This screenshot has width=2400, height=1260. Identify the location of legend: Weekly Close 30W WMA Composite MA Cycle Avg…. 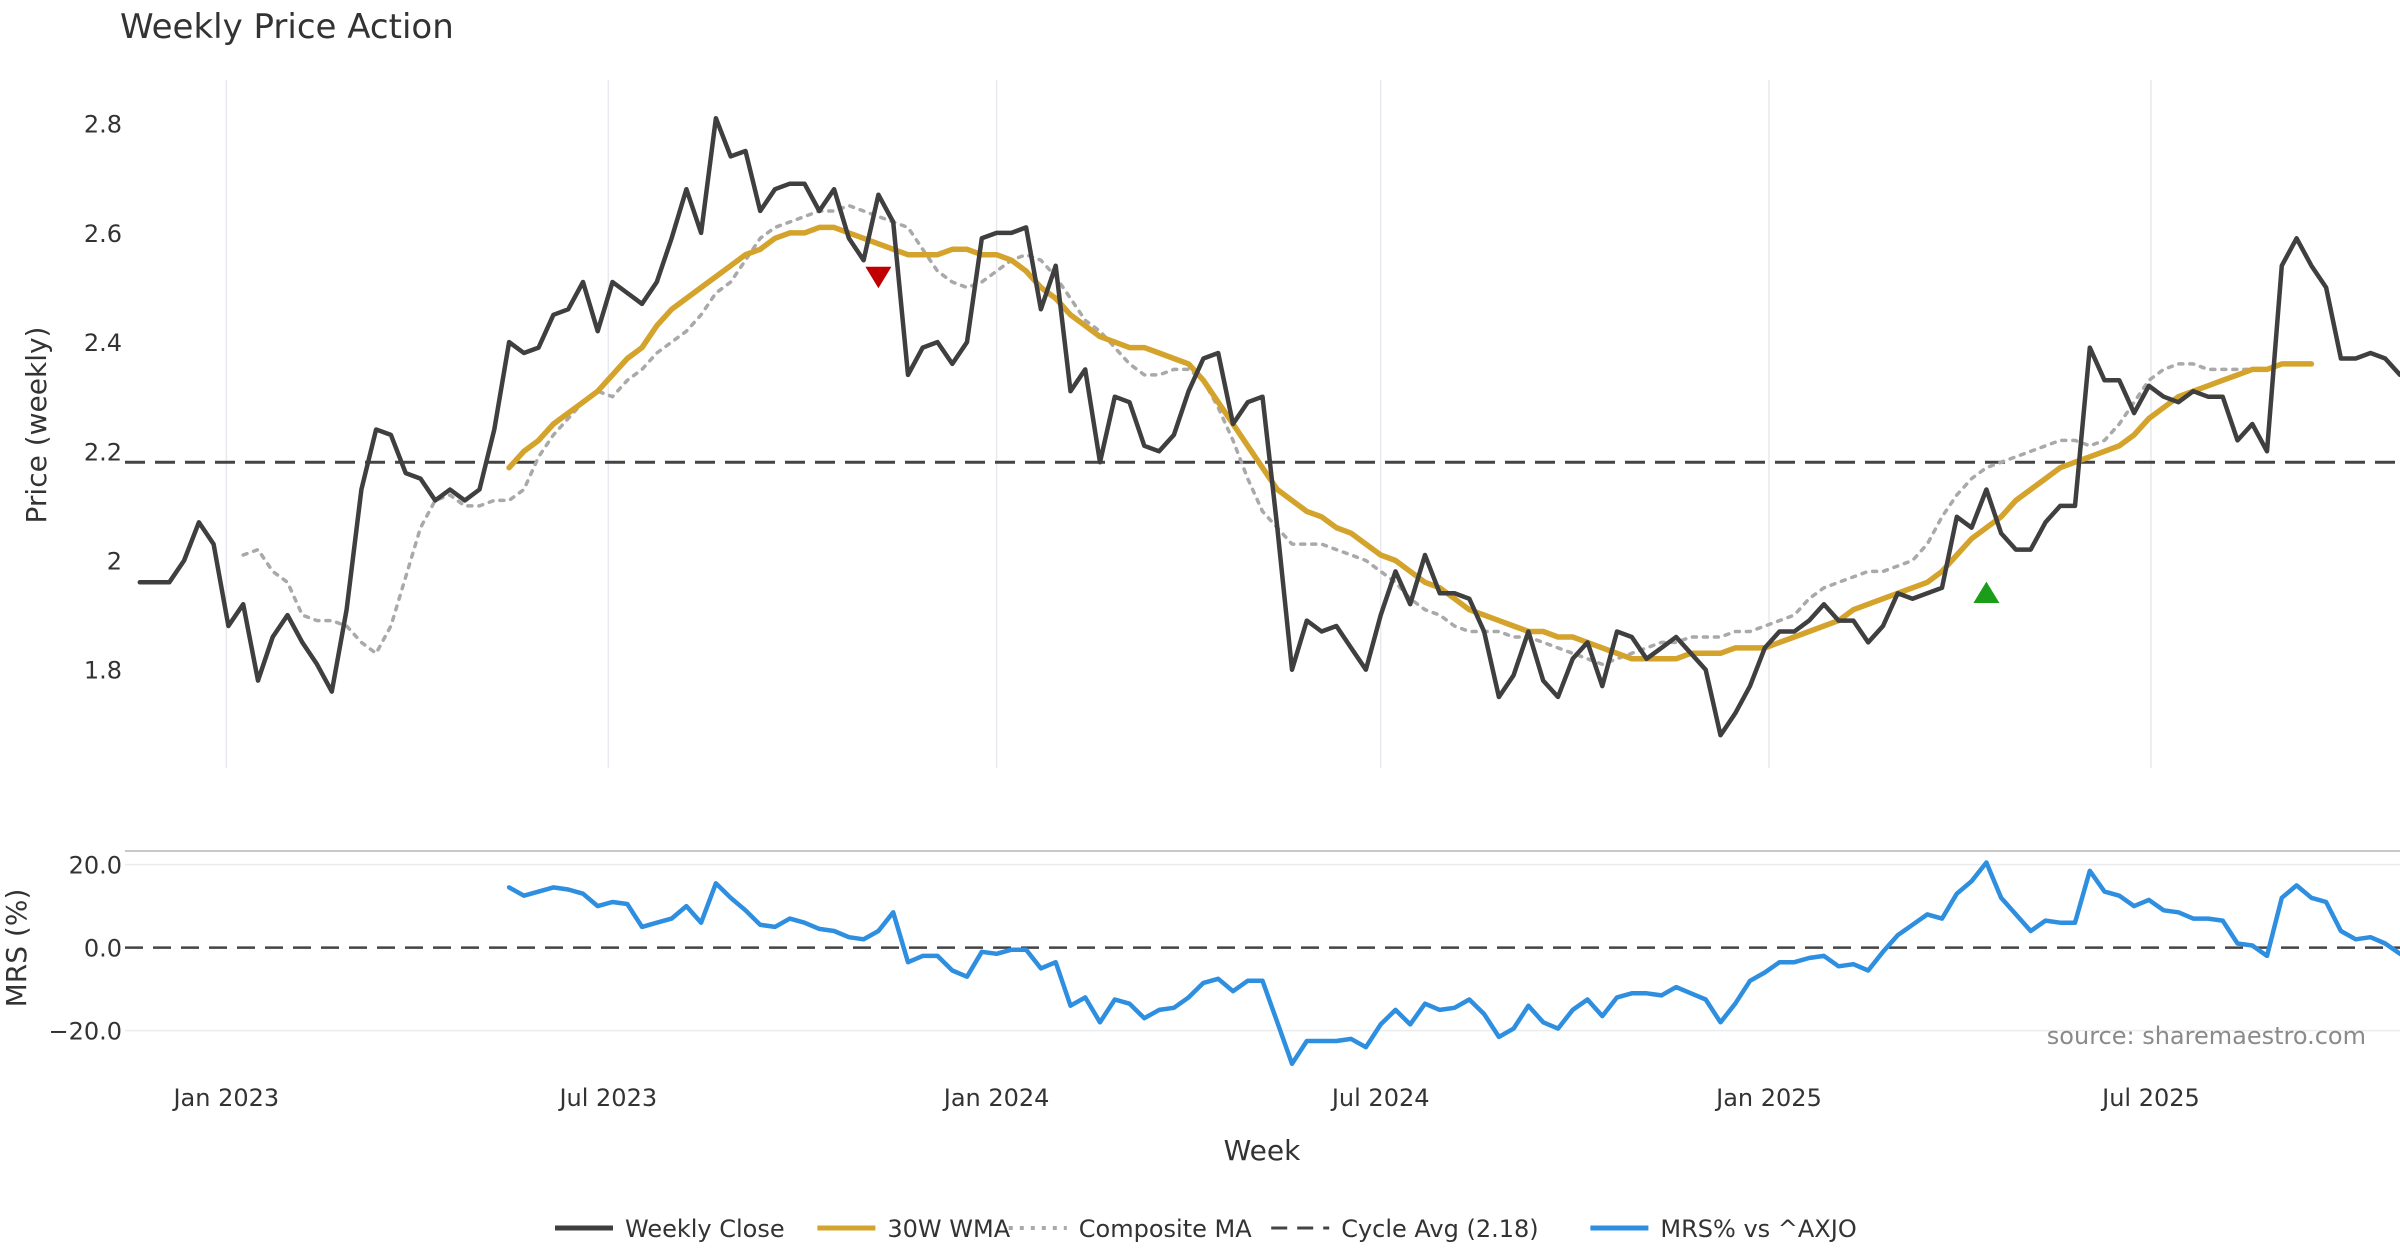
(1206, 1229).